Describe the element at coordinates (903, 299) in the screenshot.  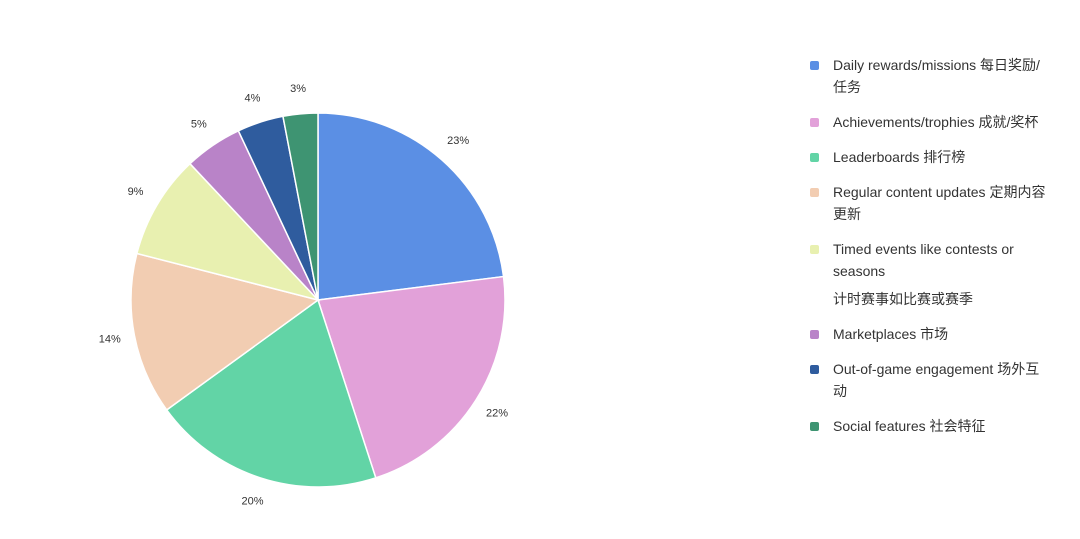
I see `legend-label-extra: 计时赛事如比赛或赛季` at that location.